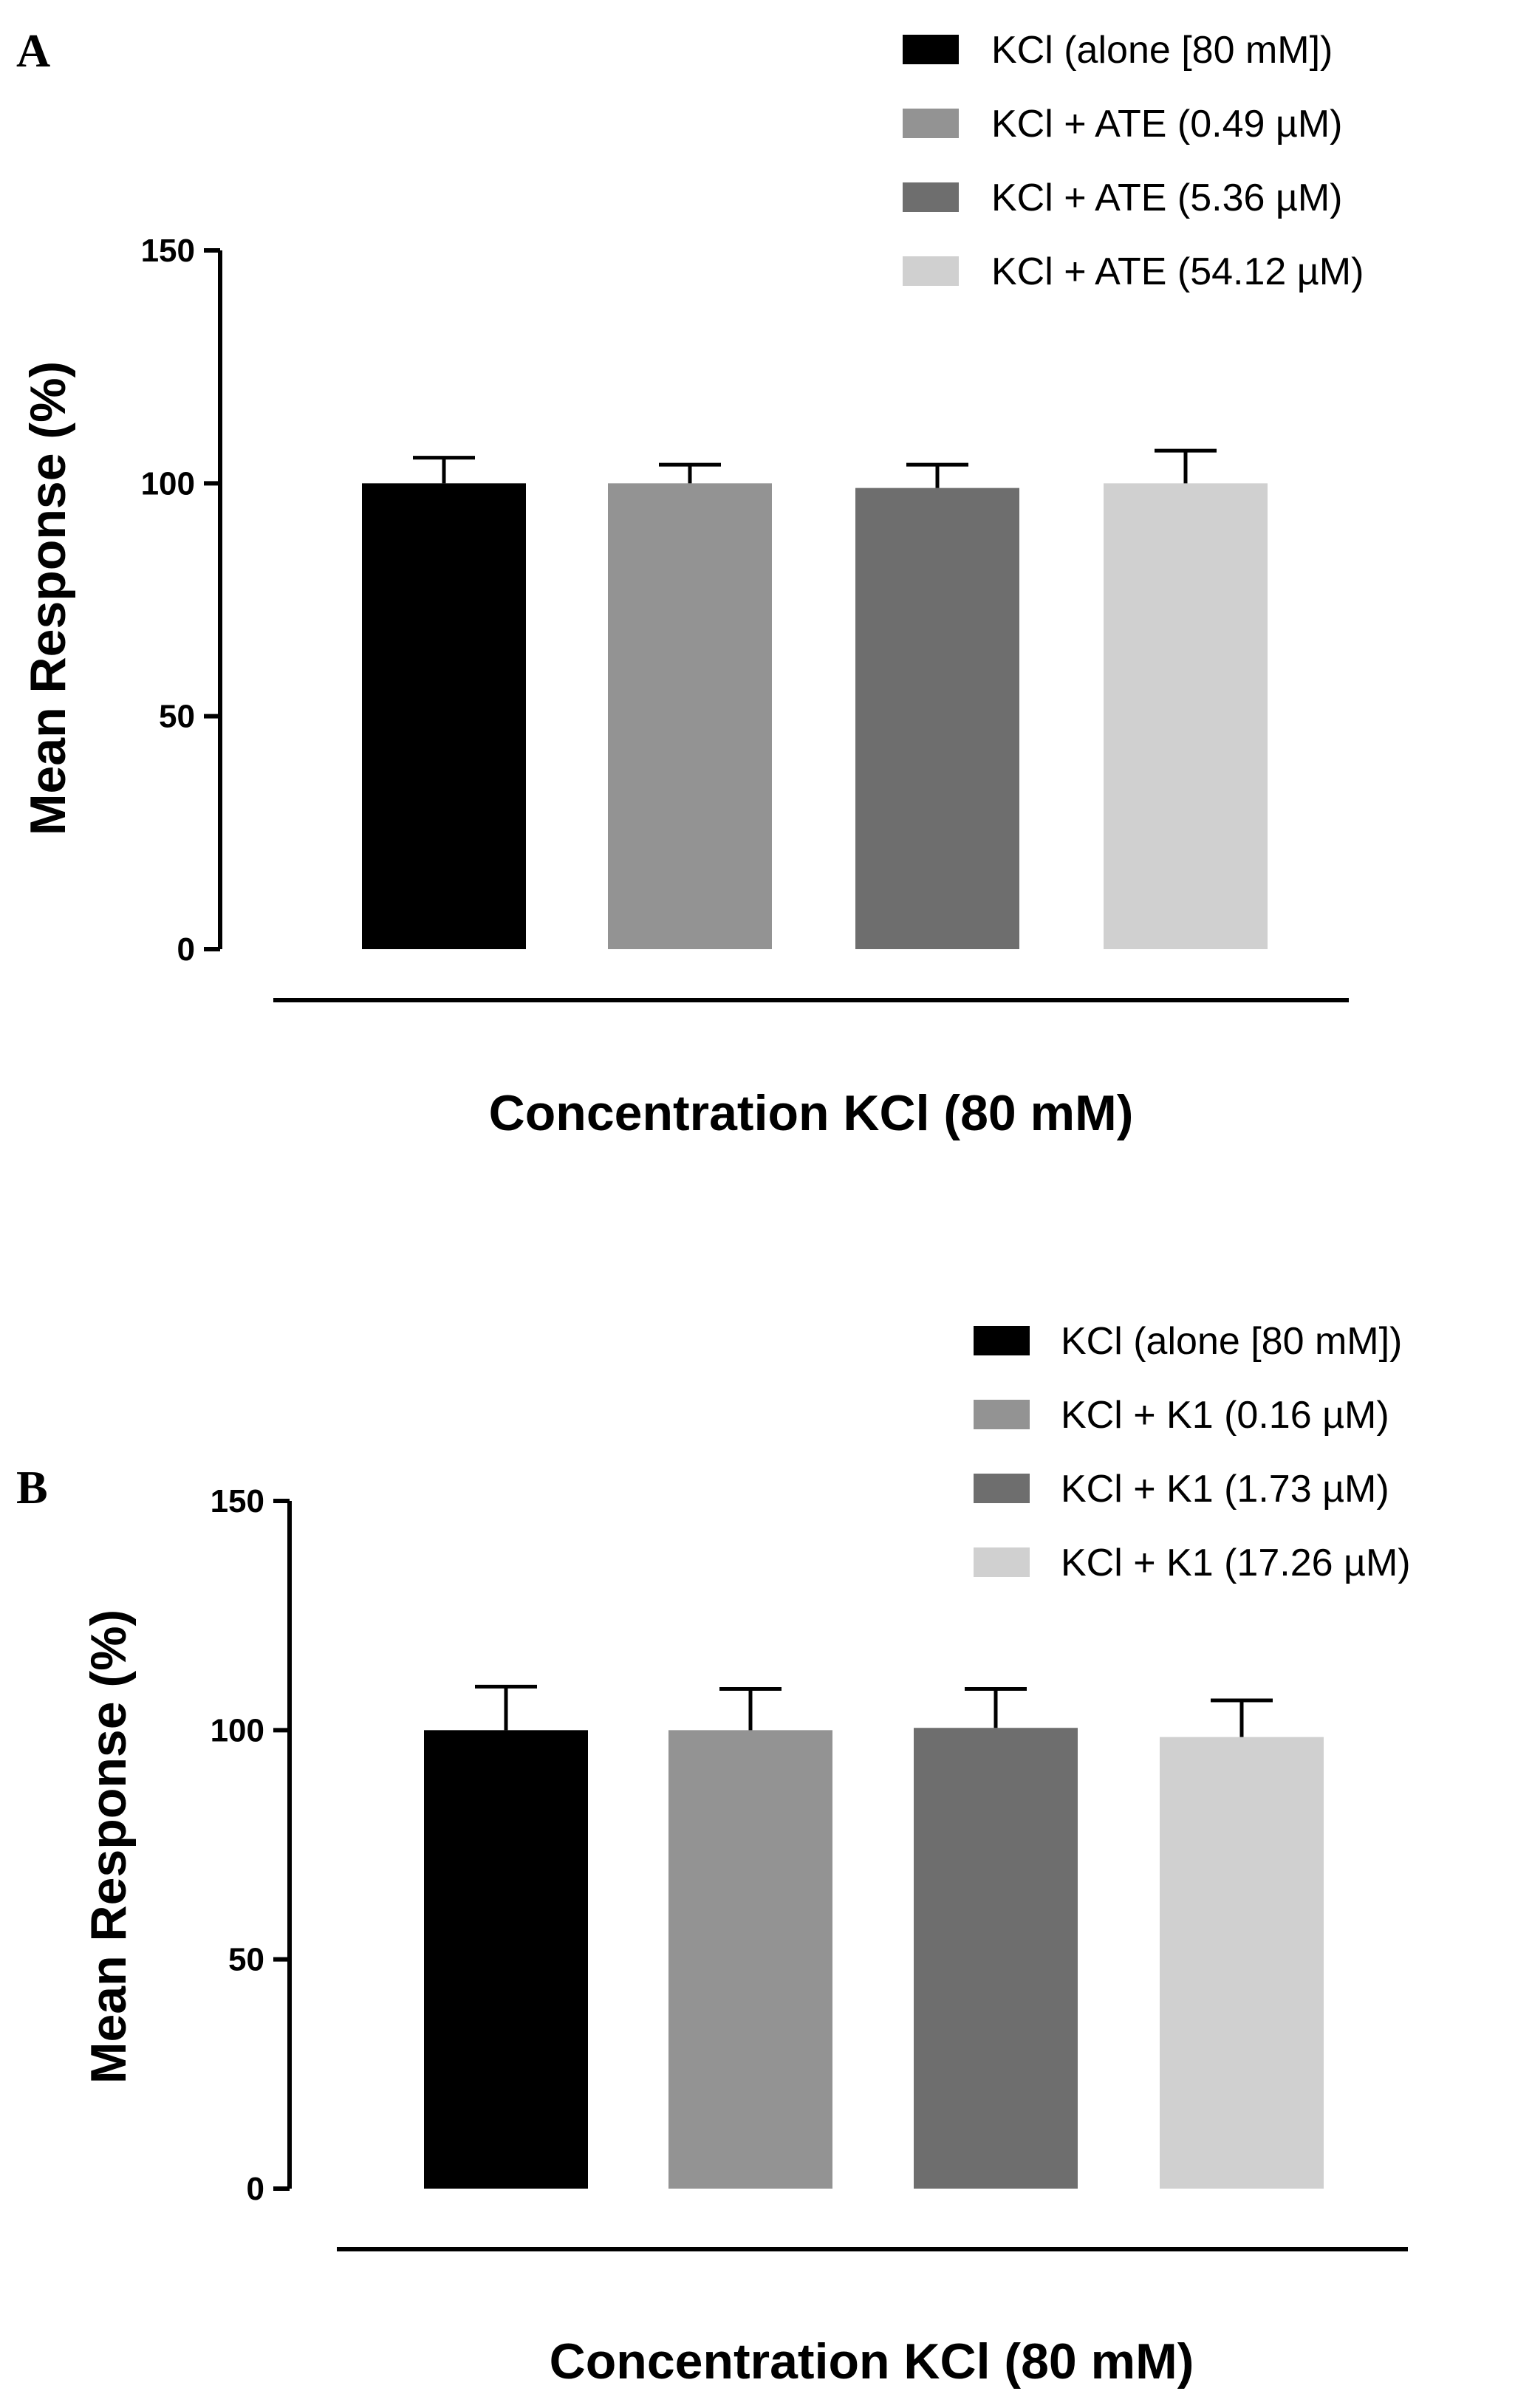 This screenshot has width=1515, height=2408. I want to click on panel-label: A, so click(33, 50).